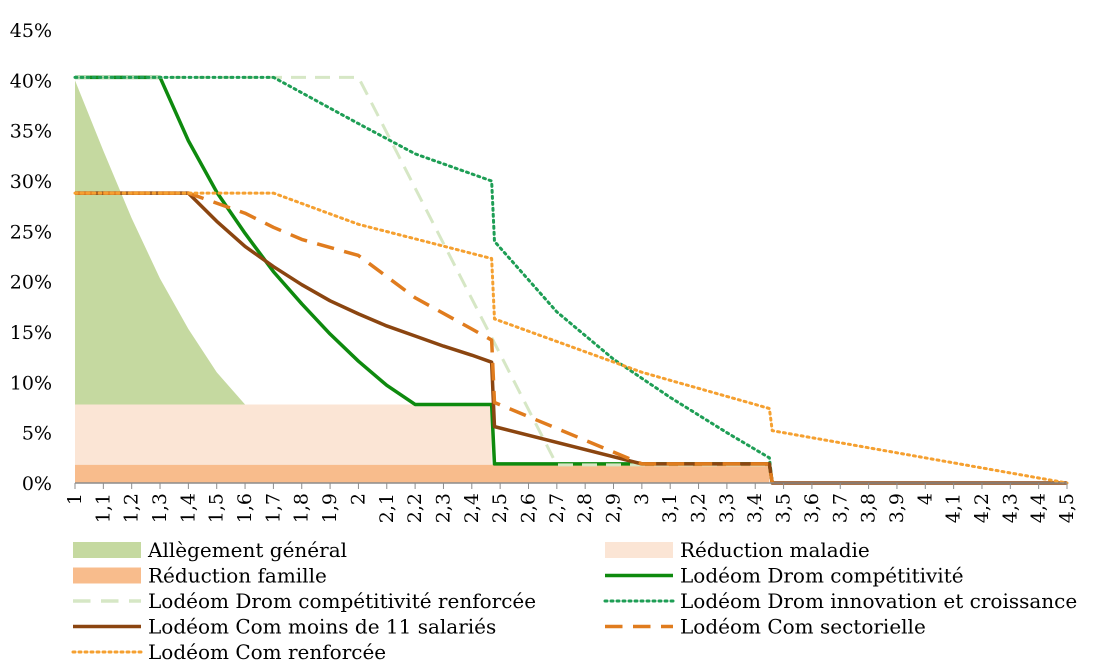 This screenshot has width=1115, height=672. What do you see at coordinates (528, 508) in the screenshot?
I see `x-tick-label: 2,6` at bounding box center [528, 508].